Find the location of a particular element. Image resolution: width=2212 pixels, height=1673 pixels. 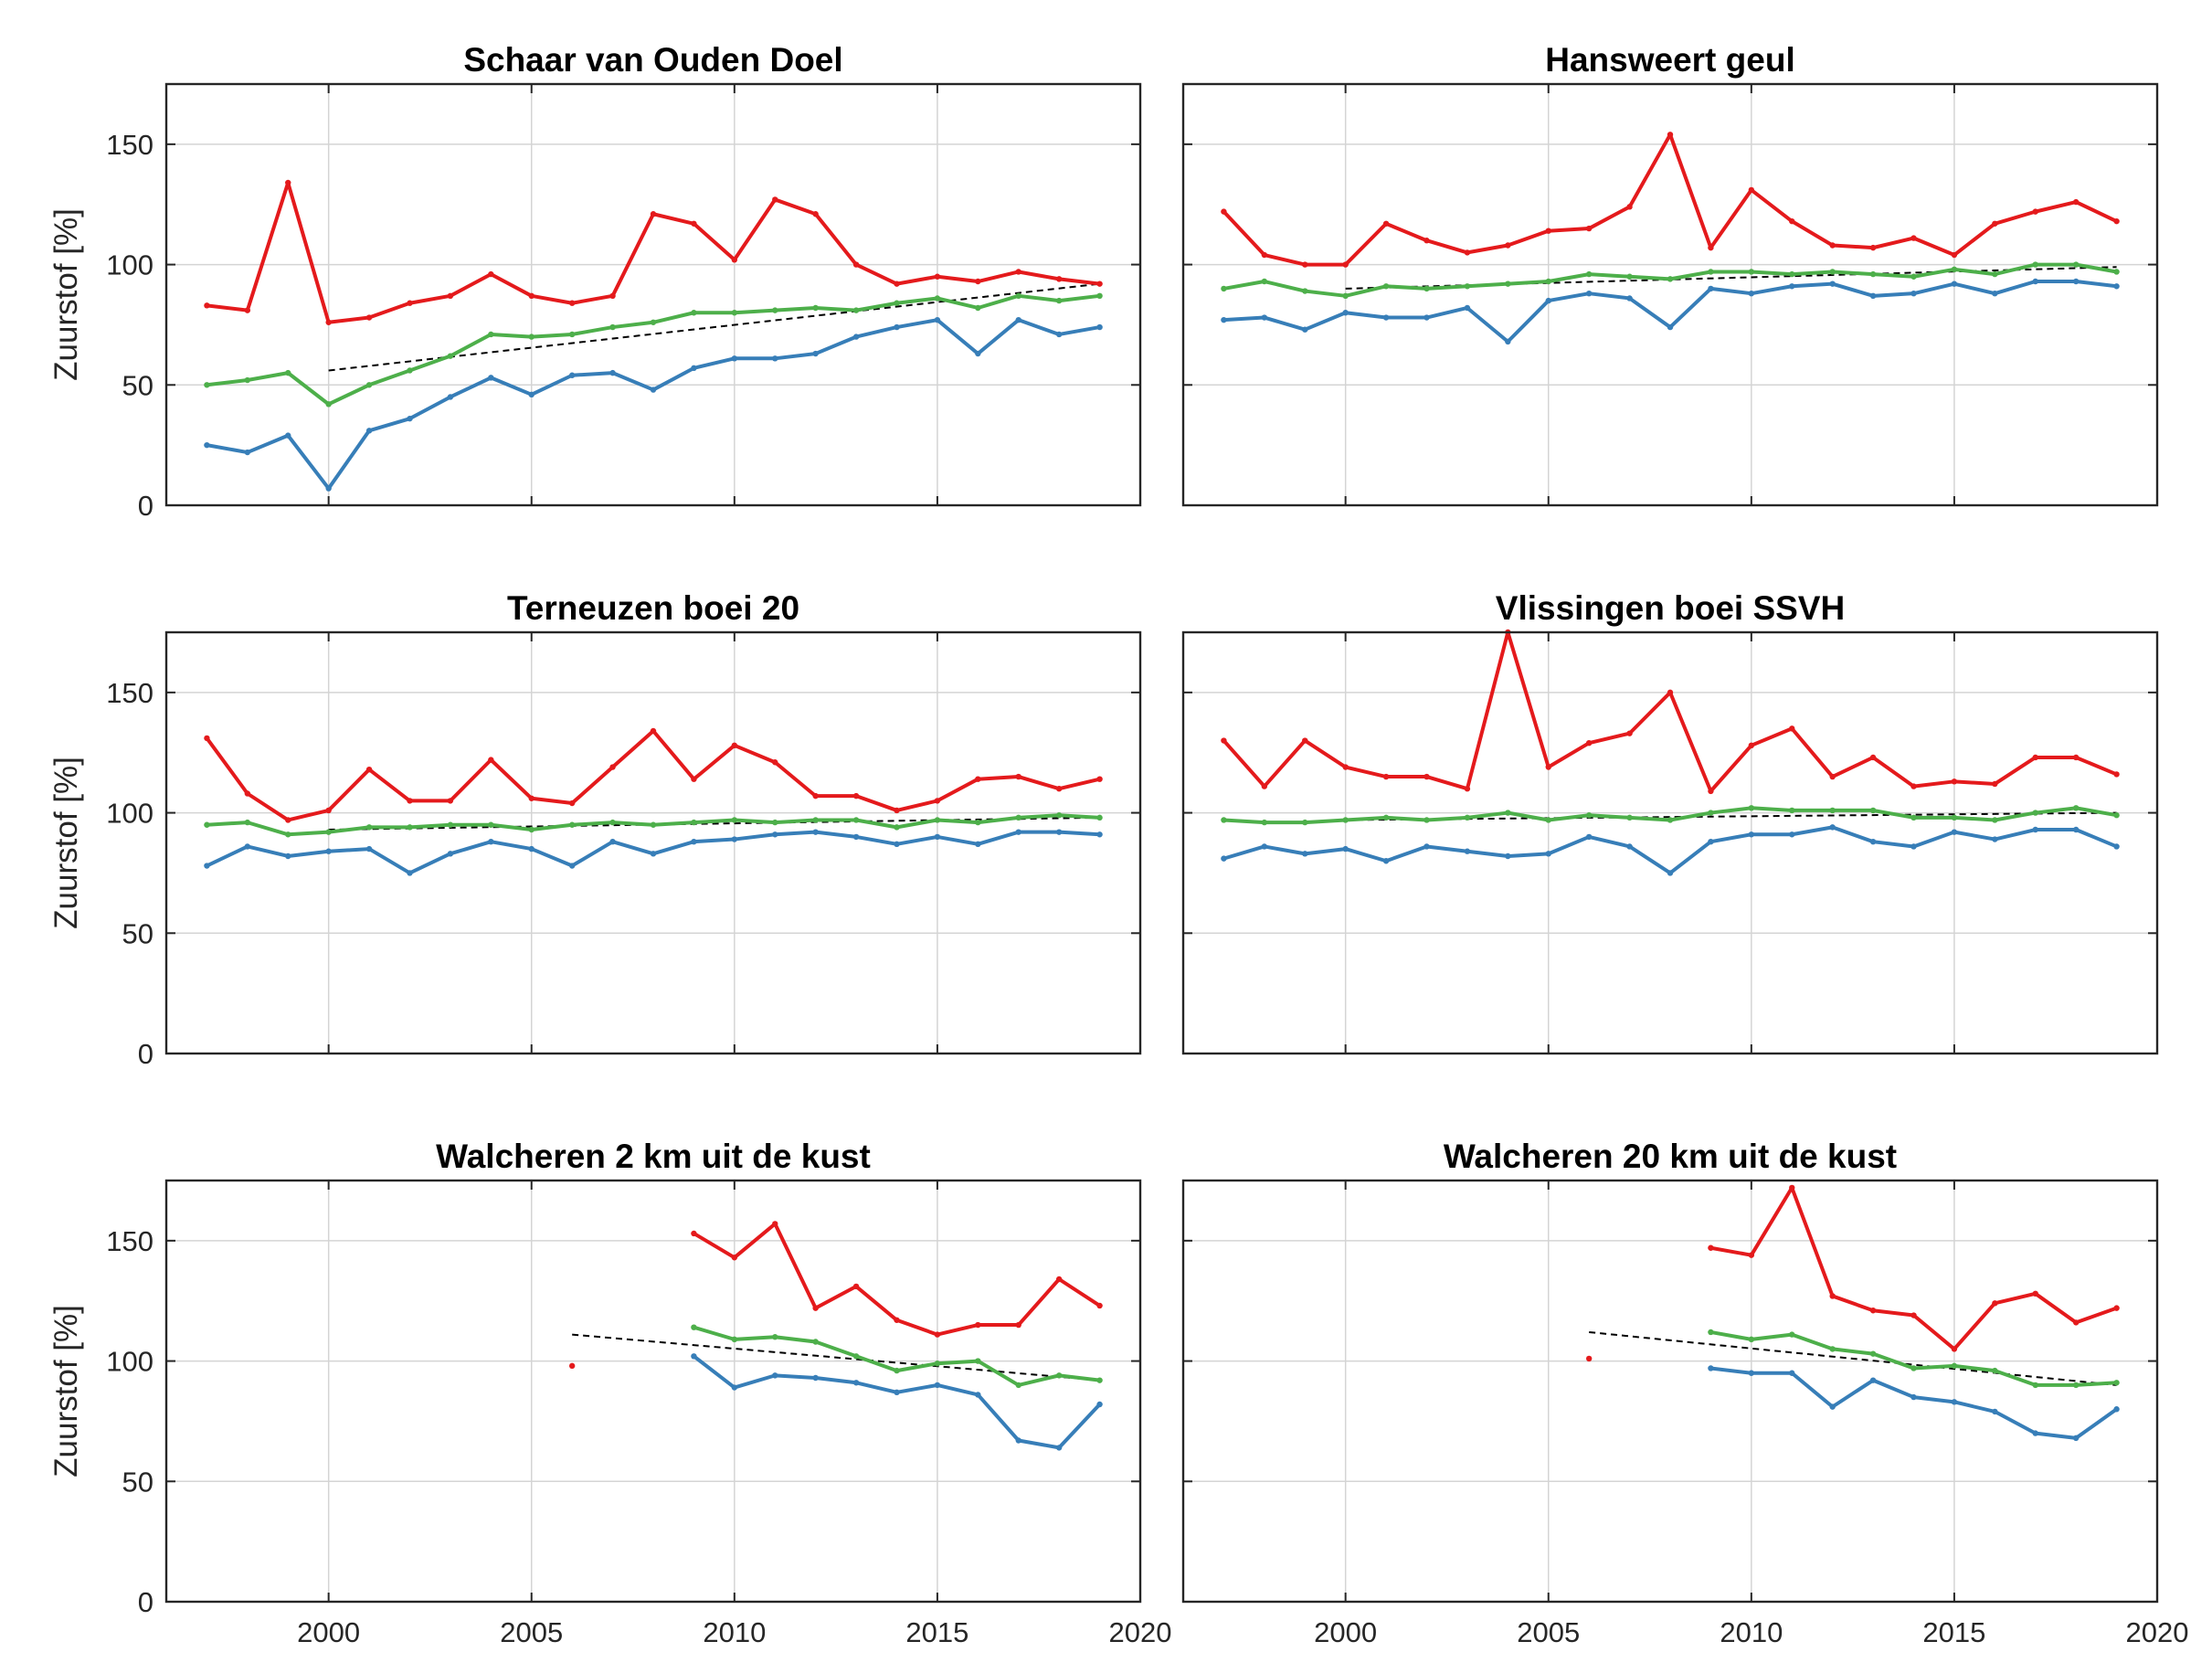

y-tick-label: 100 is located at coordinates (129, 1362).